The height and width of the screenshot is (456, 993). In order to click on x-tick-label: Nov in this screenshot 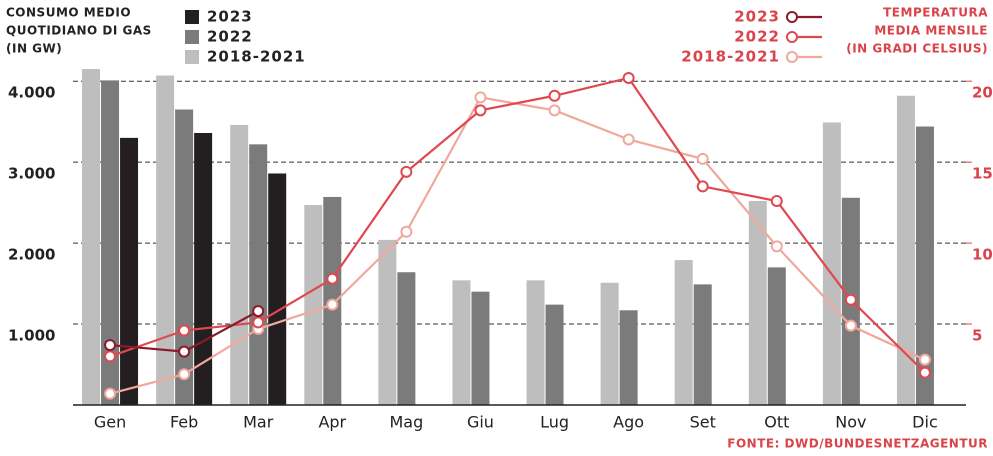, I will do `click(850, 422)`.